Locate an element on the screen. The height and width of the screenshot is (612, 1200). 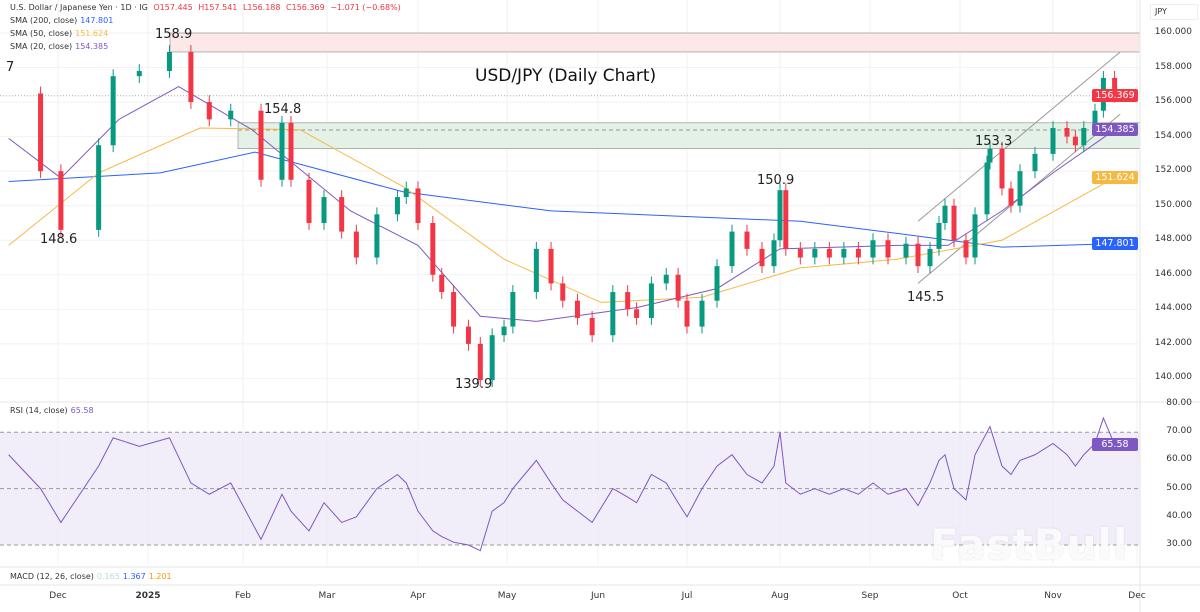
rsi-y-tick-label: 70.00 is located at coordinates (1179, 431).